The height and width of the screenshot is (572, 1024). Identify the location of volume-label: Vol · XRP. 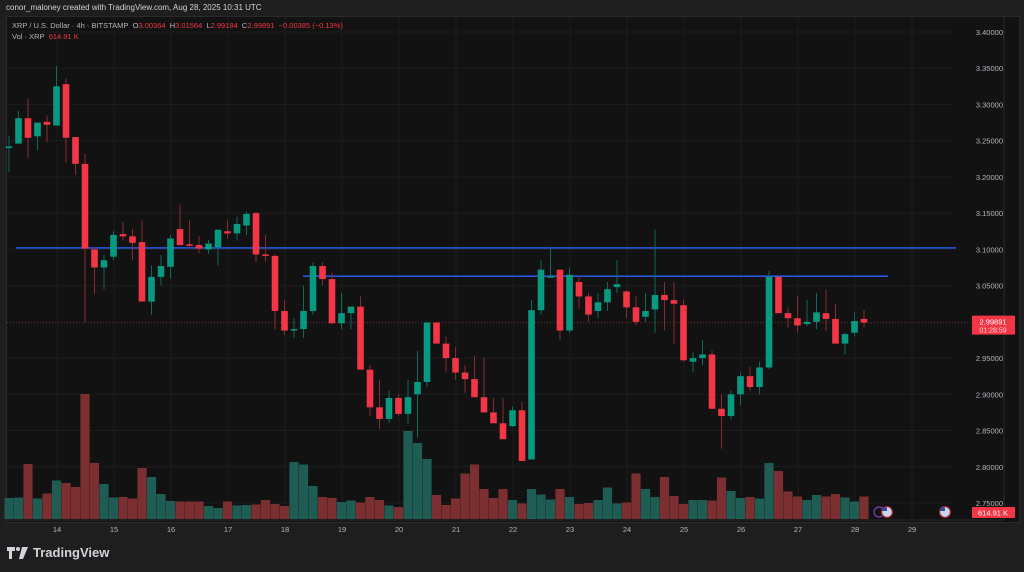
(28, 36).